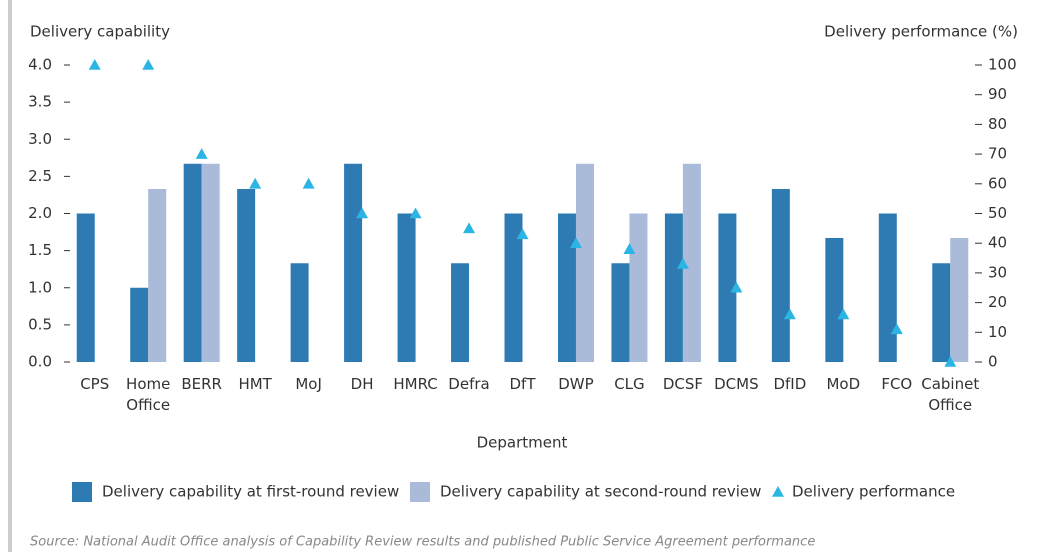 Image resolution: width=1037 pixels, height=552 pixels. What do you see at coordinates (997, 243) in the screenshot?
I see `y2-tick-label: 40` at bounding box center [997, 243].